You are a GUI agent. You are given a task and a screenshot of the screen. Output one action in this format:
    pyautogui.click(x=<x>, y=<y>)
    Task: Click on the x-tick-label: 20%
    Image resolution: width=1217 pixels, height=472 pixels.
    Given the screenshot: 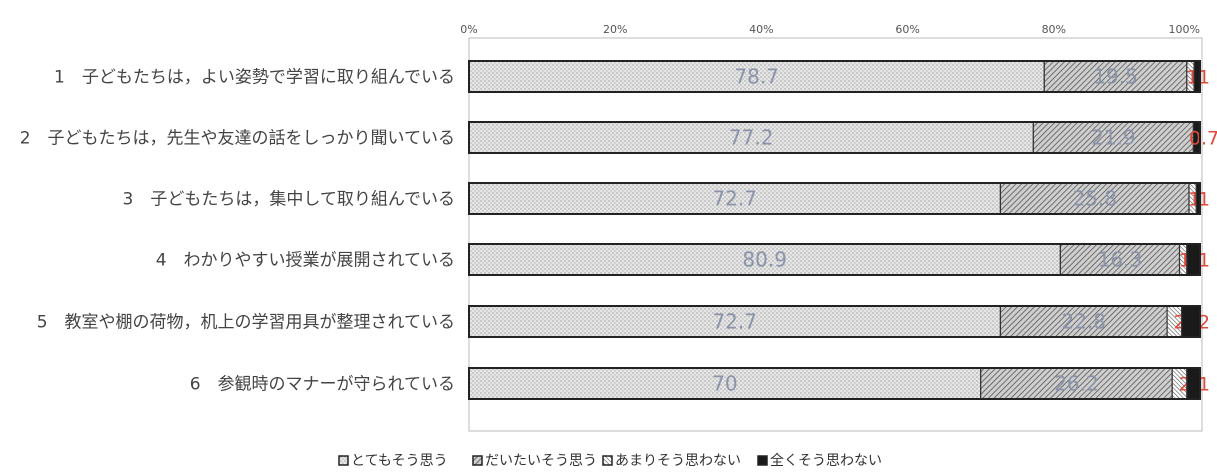 What is the action you would take?
    pyautogui.click(x=615, y=29)
    